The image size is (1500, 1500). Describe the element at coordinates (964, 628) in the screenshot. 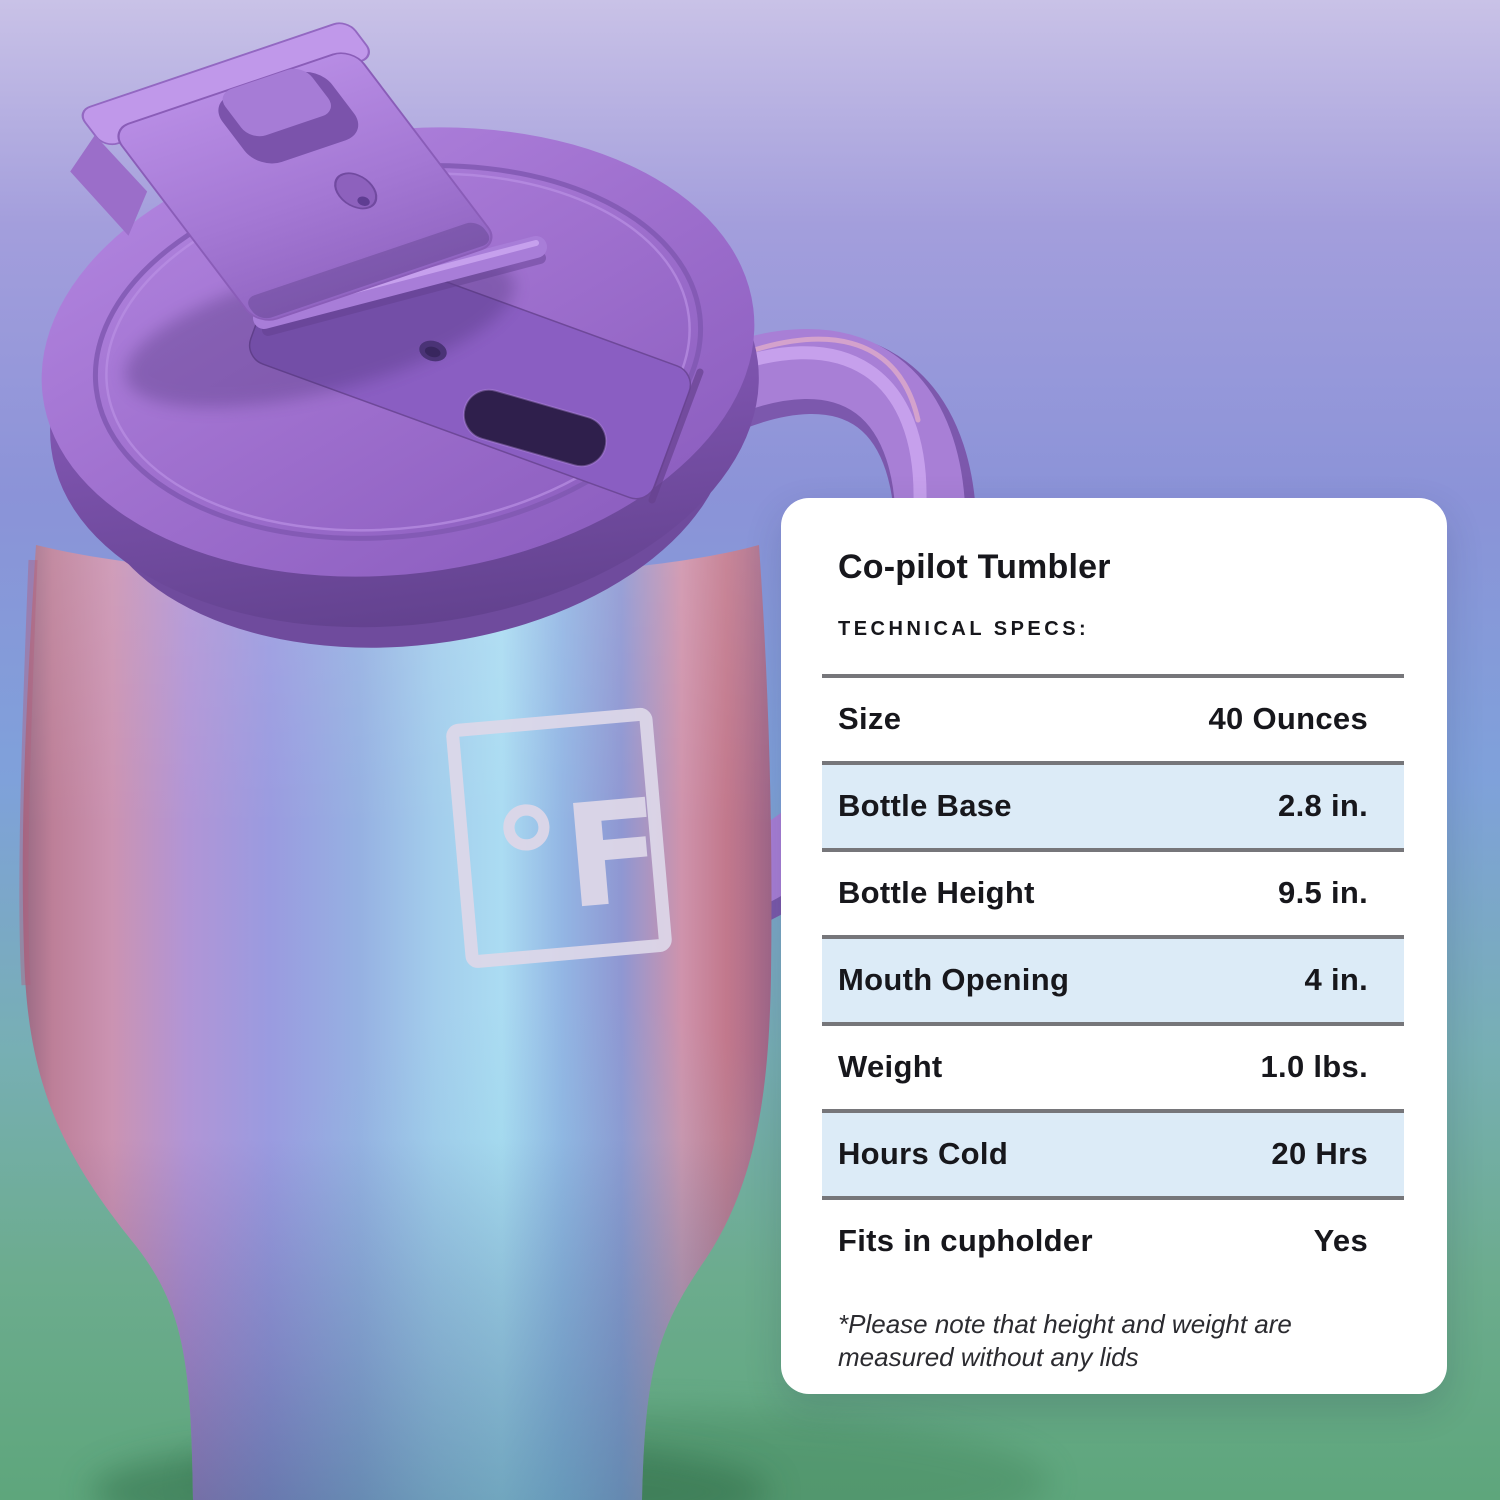

I see `section-label: TECHNICAL SPECS:` at that location.